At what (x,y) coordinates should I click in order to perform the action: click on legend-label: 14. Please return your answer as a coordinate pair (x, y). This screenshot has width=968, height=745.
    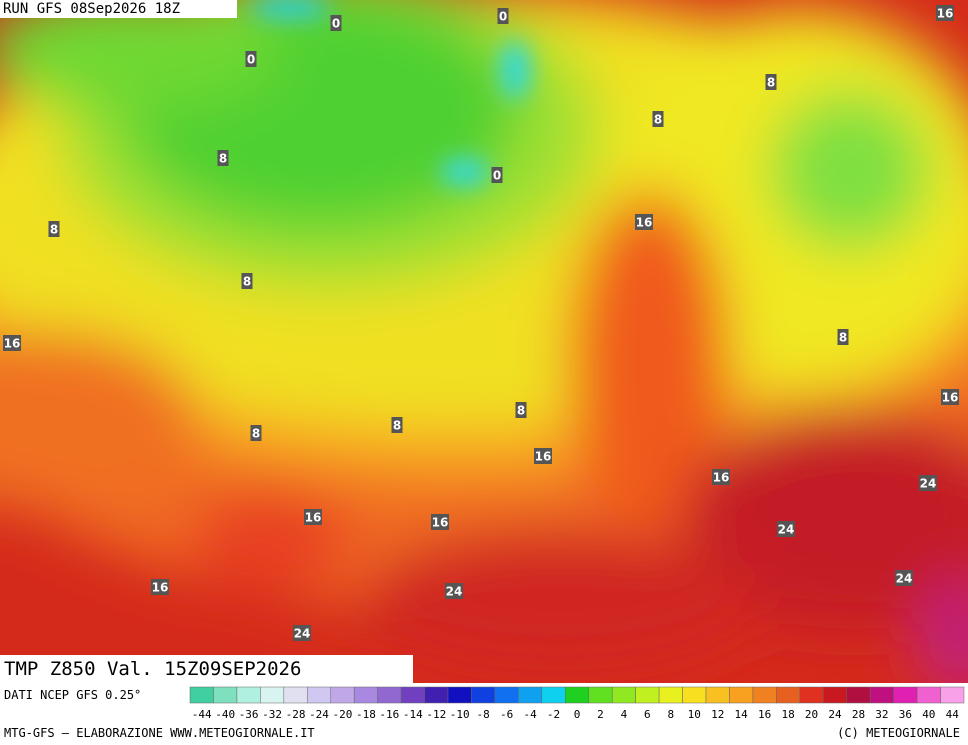
    Looking at the image, I should click on (742, 714).